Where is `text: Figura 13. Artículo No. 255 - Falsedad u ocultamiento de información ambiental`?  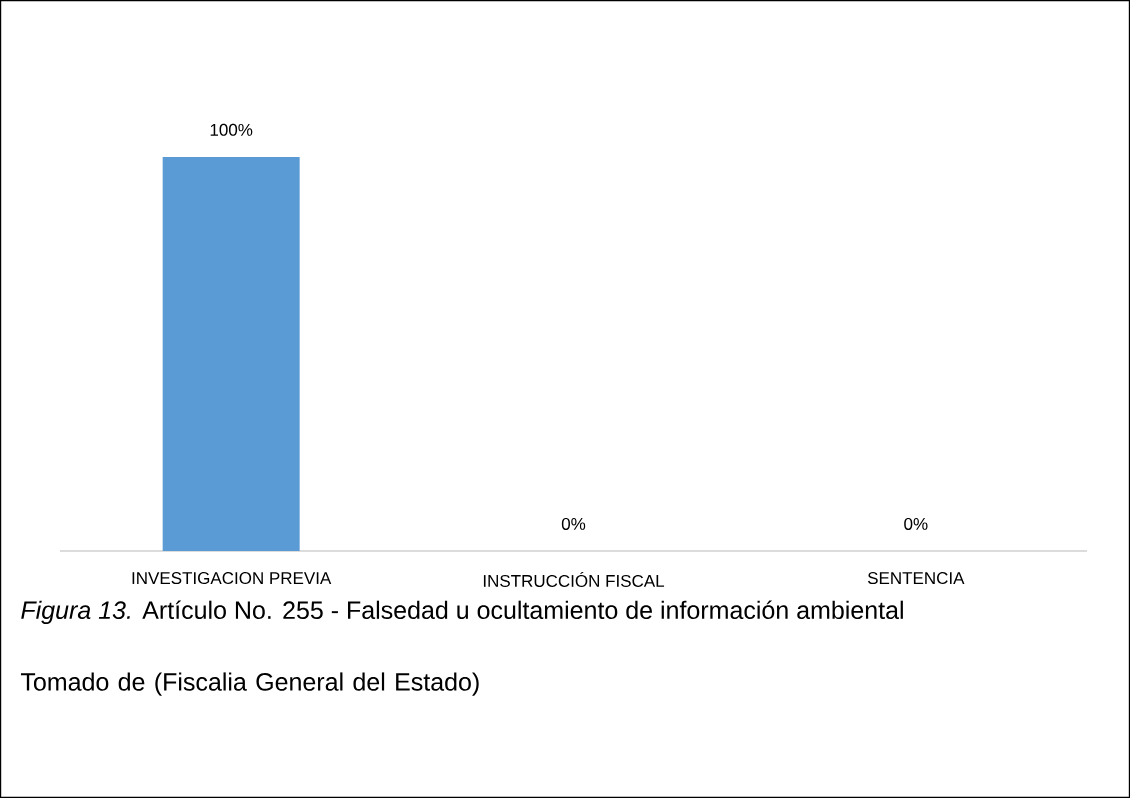
text: Figura 13. Artículo No. 255 - Falsedad u ocultamiento de información ambiental is located at coordinates (462, 612).